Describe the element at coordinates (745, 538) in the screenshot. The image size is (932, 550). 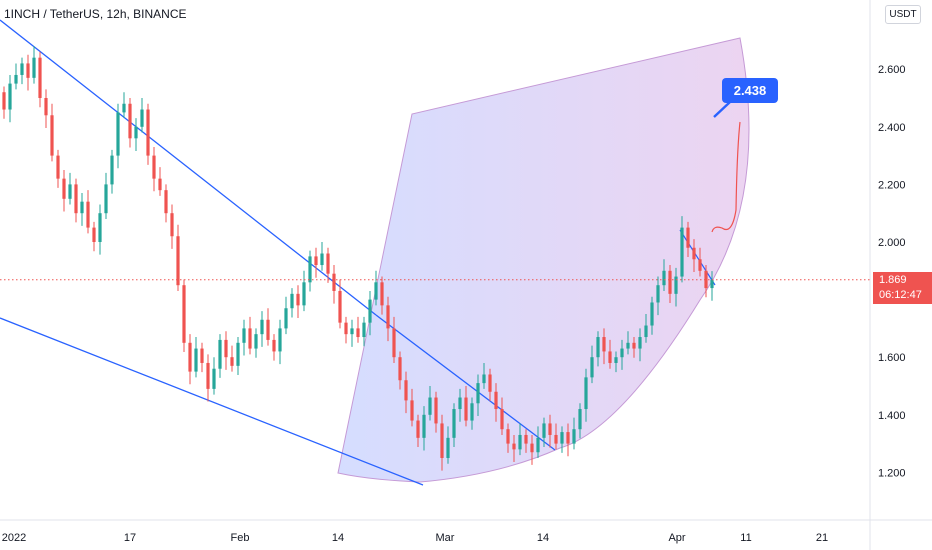
I see `time-tick-label: 11` at that location.